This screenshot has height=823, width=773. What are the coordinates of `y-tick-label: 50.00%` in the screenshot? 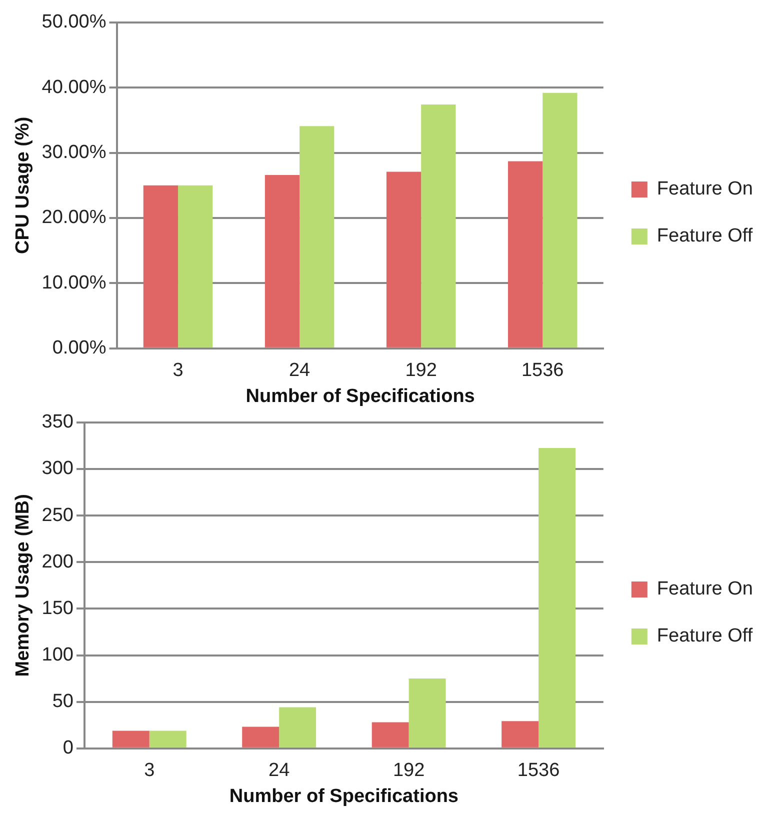 It's located at (74, 22).